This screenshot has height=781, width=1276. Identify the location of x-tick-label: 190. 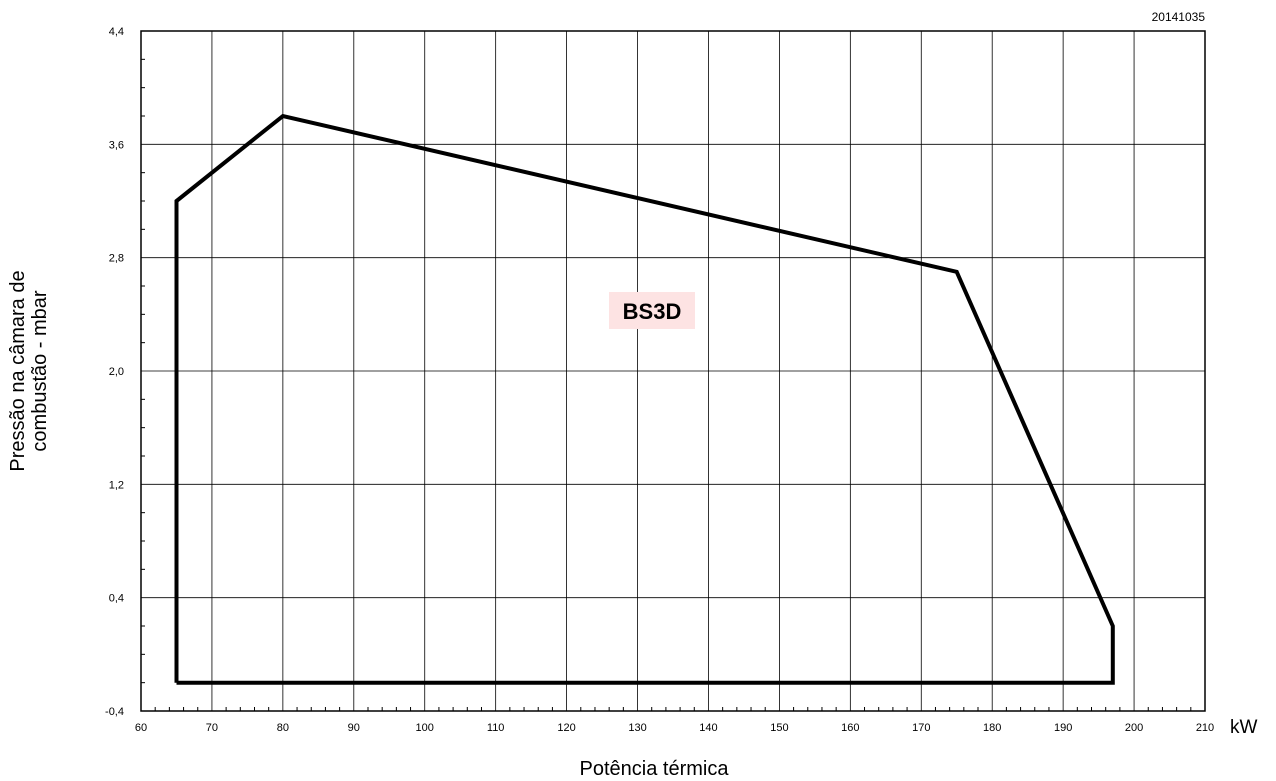
(1063, 728).